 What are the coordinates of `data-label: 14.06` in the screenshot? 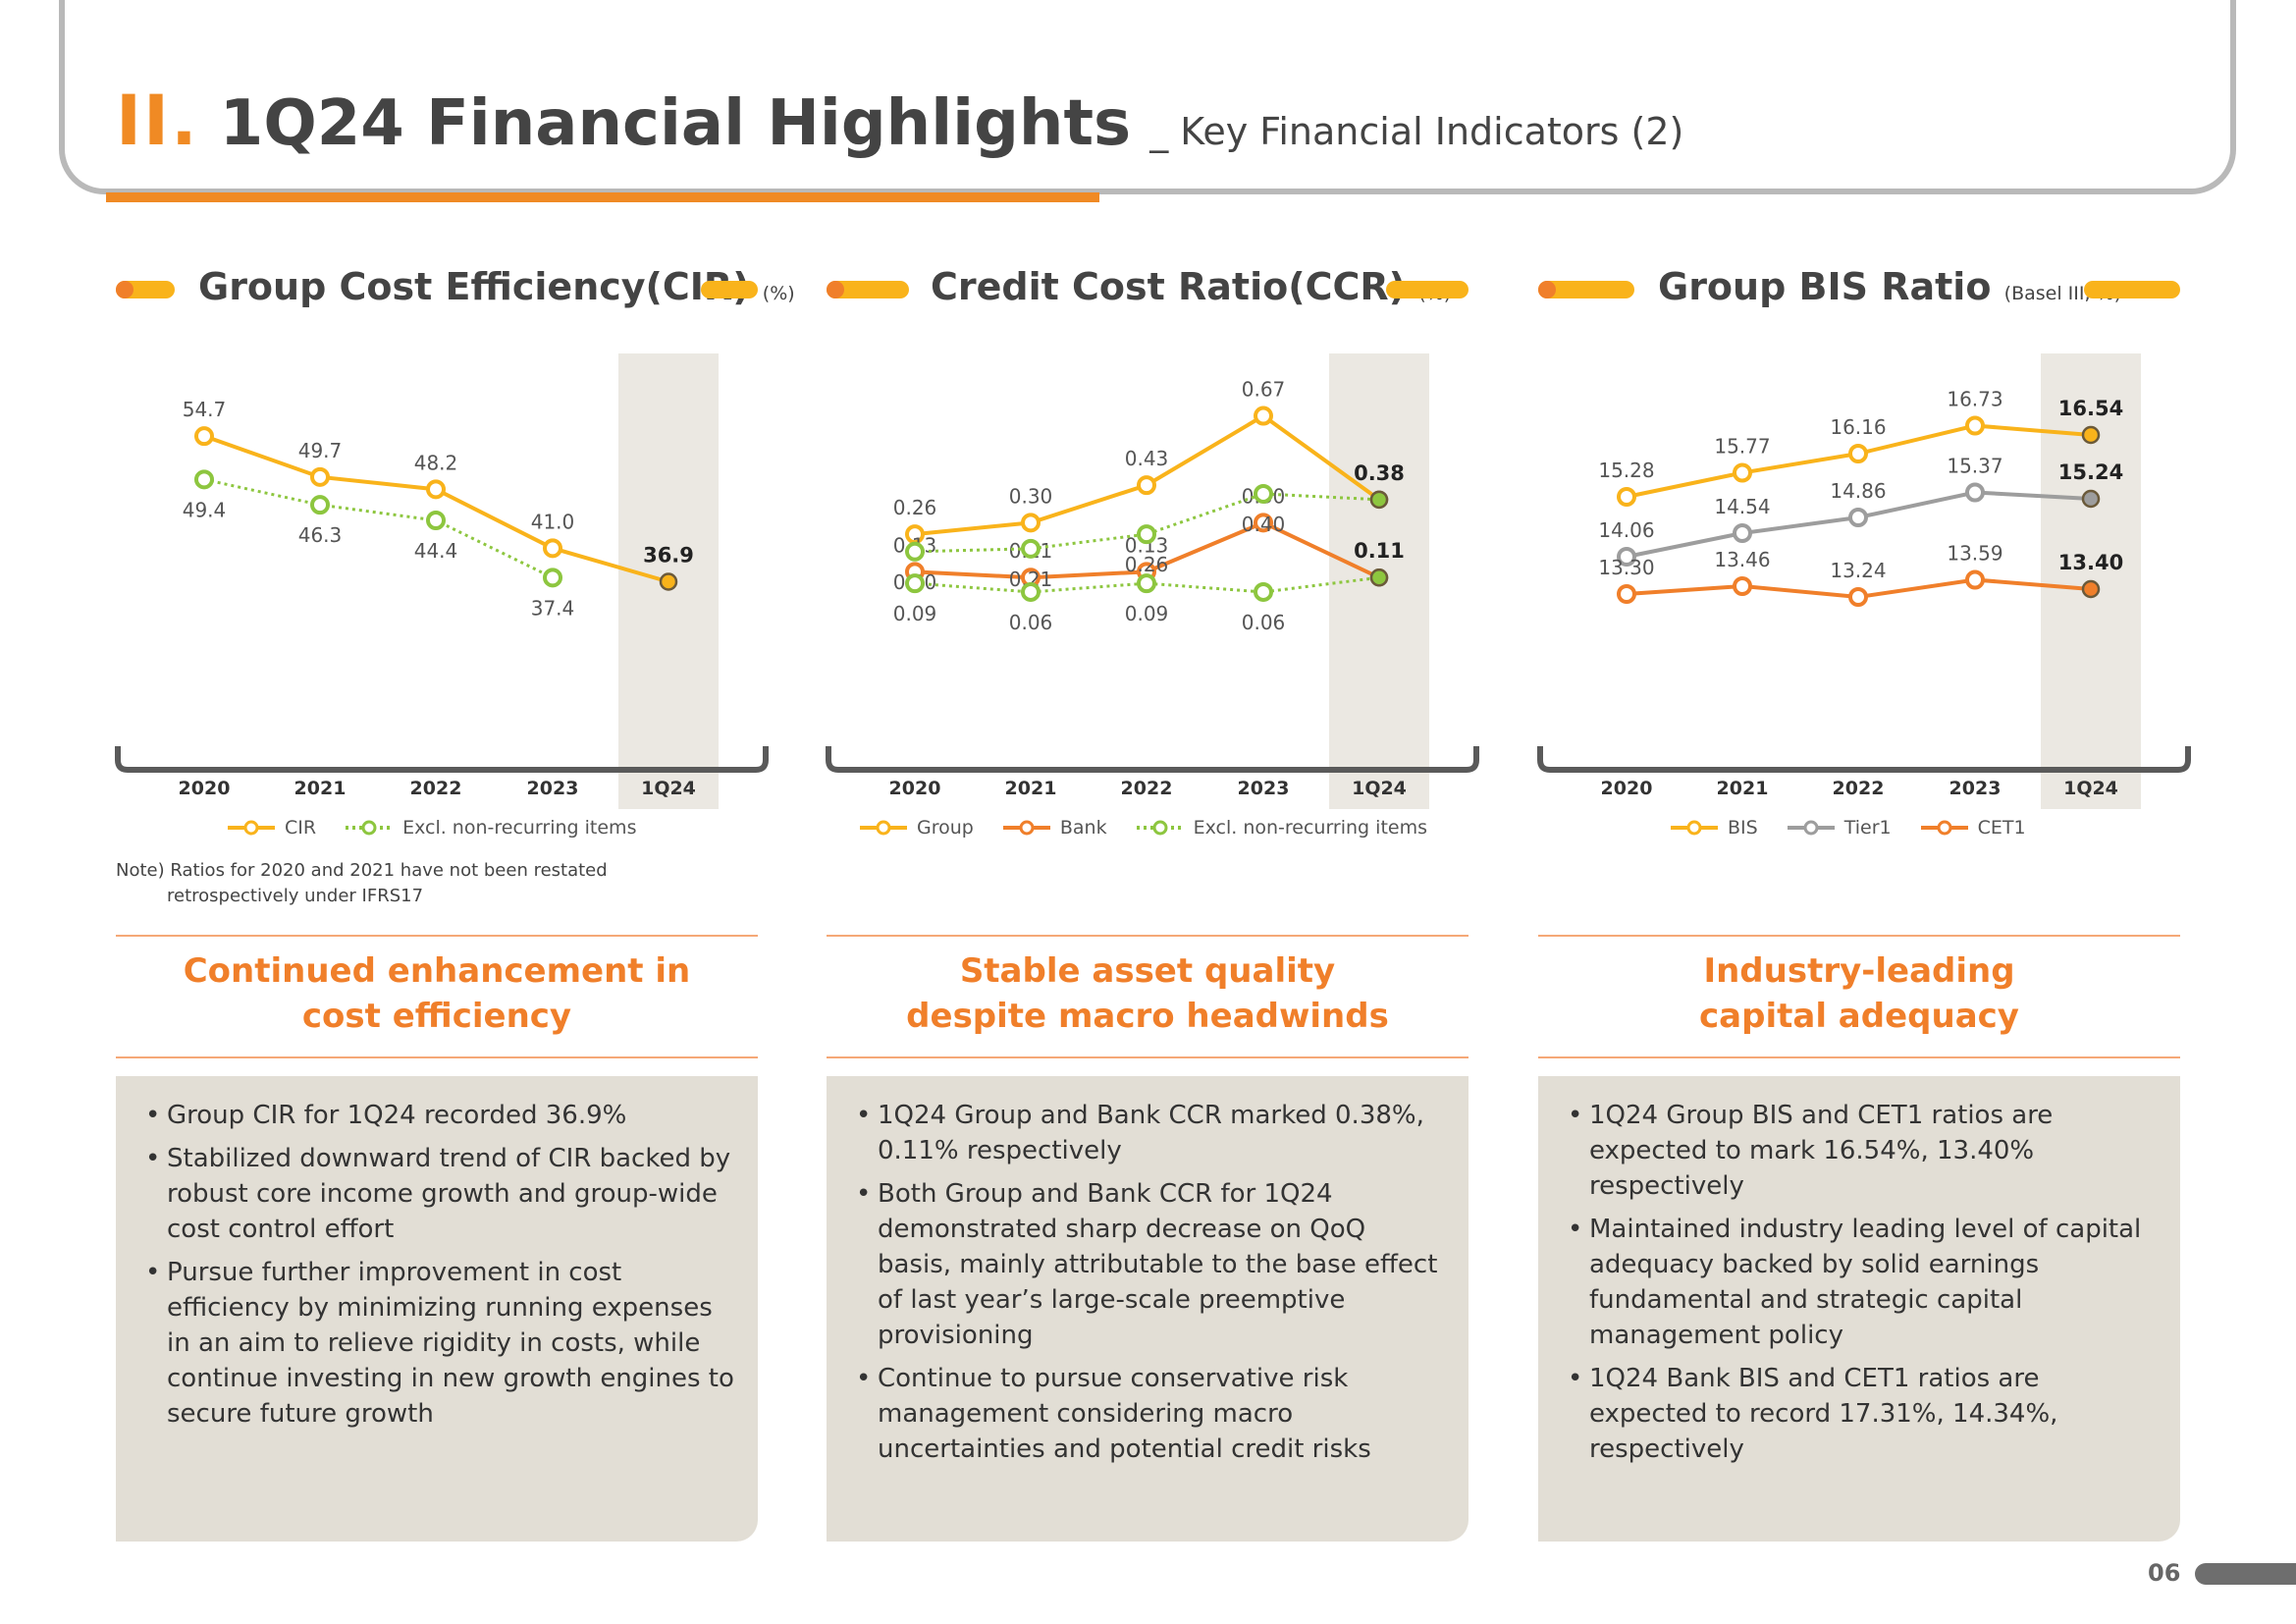 It's located at (1626, 530).